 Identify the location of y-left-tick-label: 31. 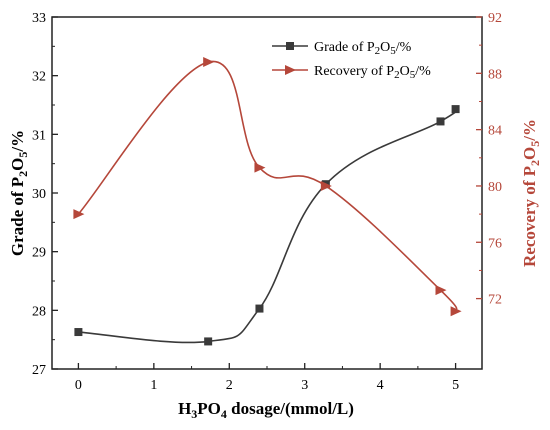
(39, 135).